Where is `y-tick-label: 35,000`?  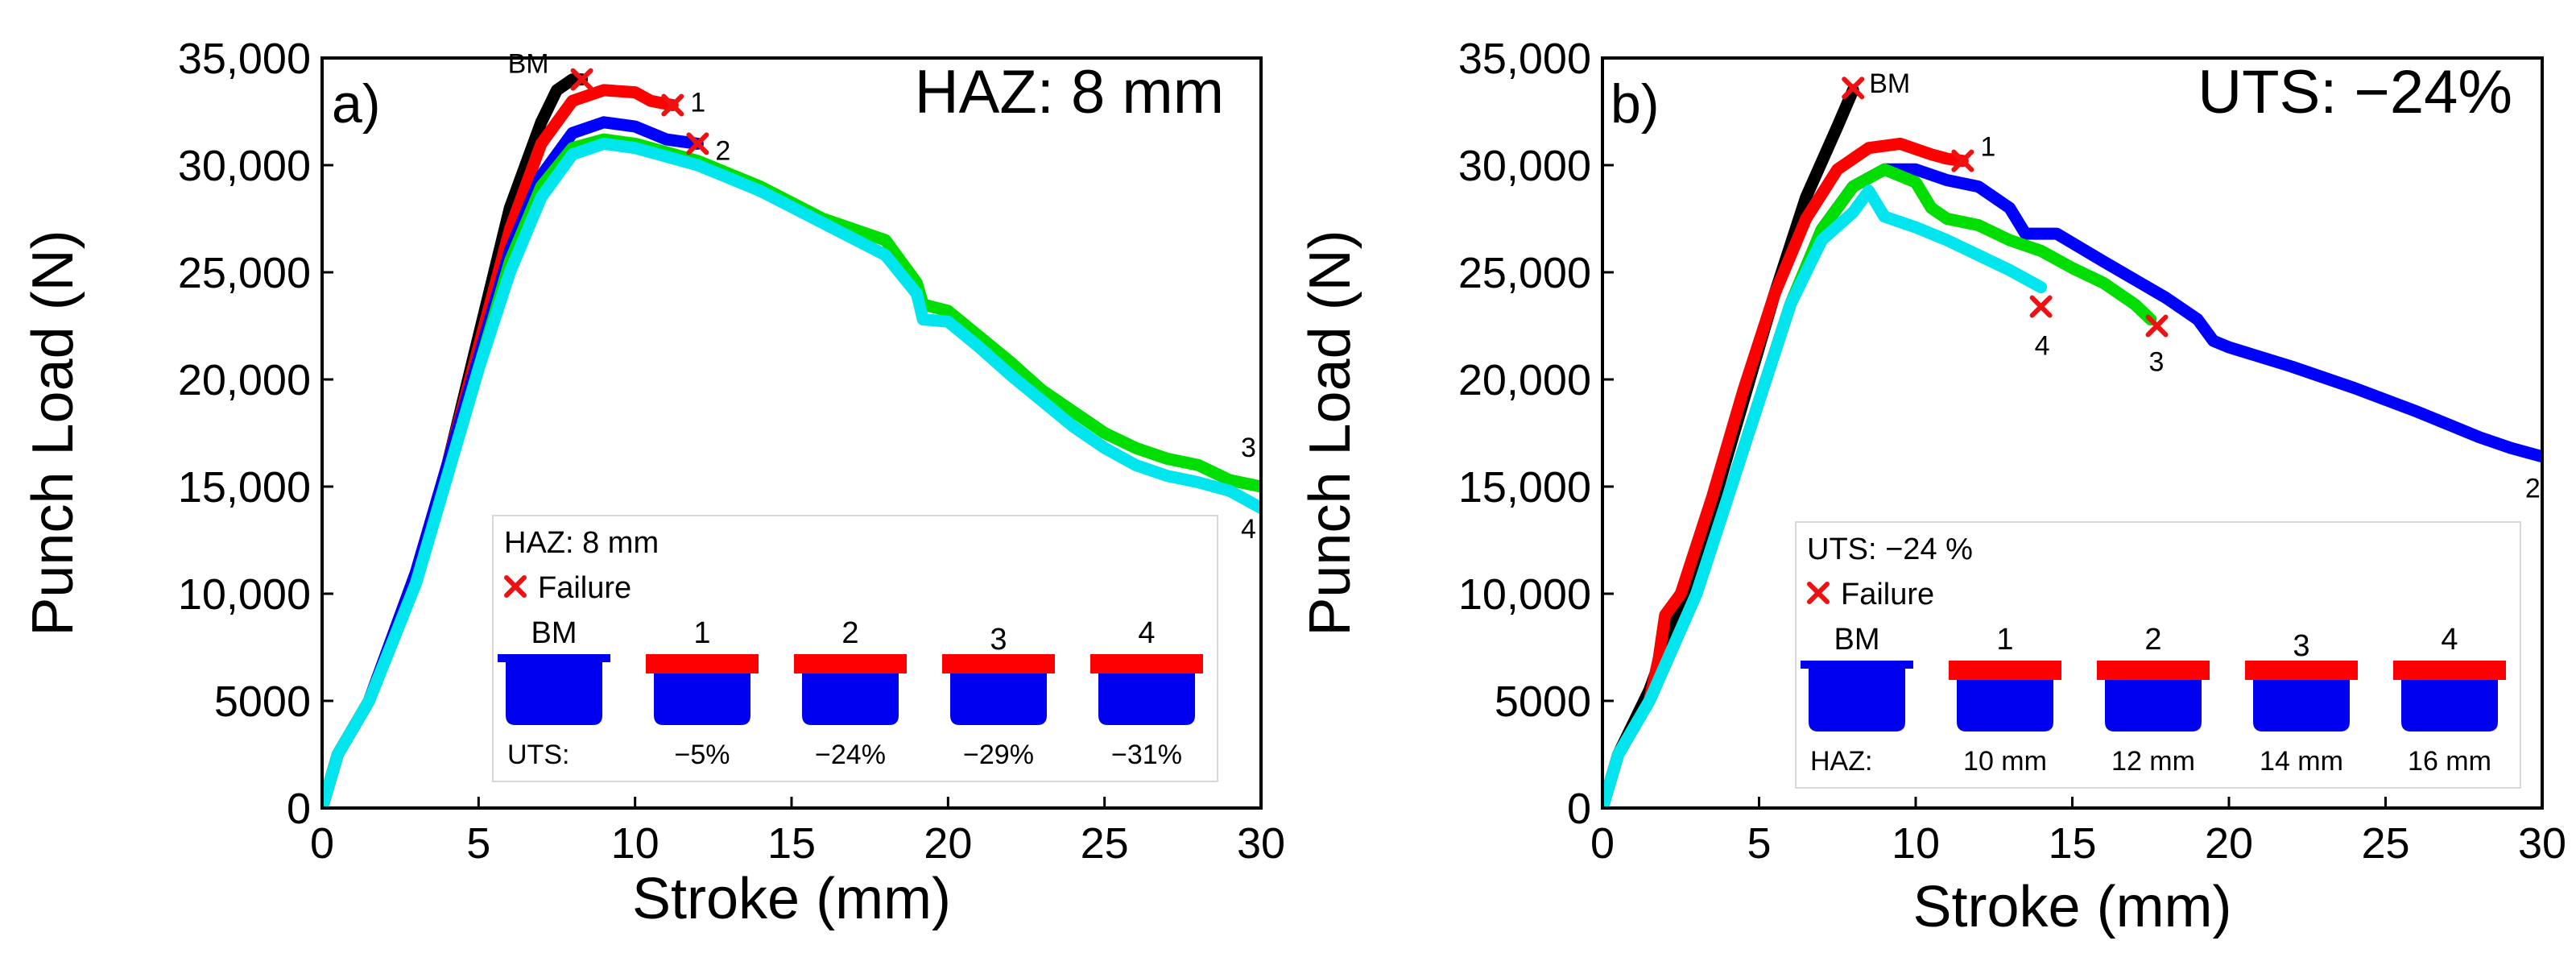
y-tick-label: 35,000 is located at coordinates (245, 59).